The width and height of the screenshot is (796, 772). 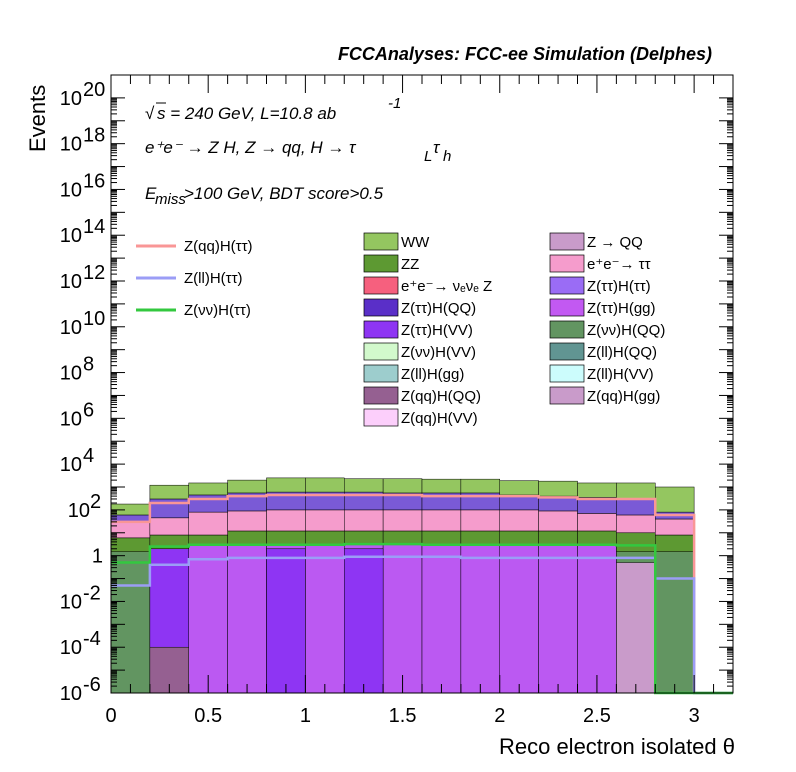 I want to click on annotation-cut: E miss >100 GeV, BDT score>0.5, so click(x=264, y=196).